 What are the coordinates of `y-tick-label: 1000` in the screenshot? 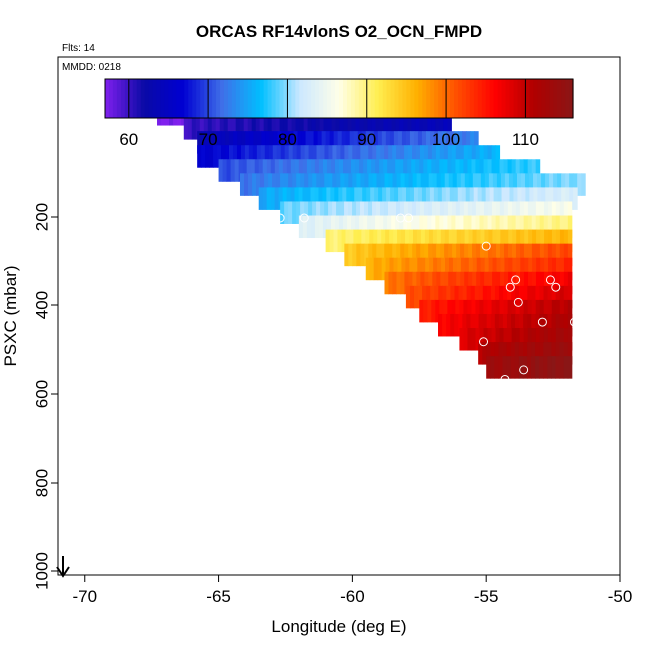 It's located at (41, 571).